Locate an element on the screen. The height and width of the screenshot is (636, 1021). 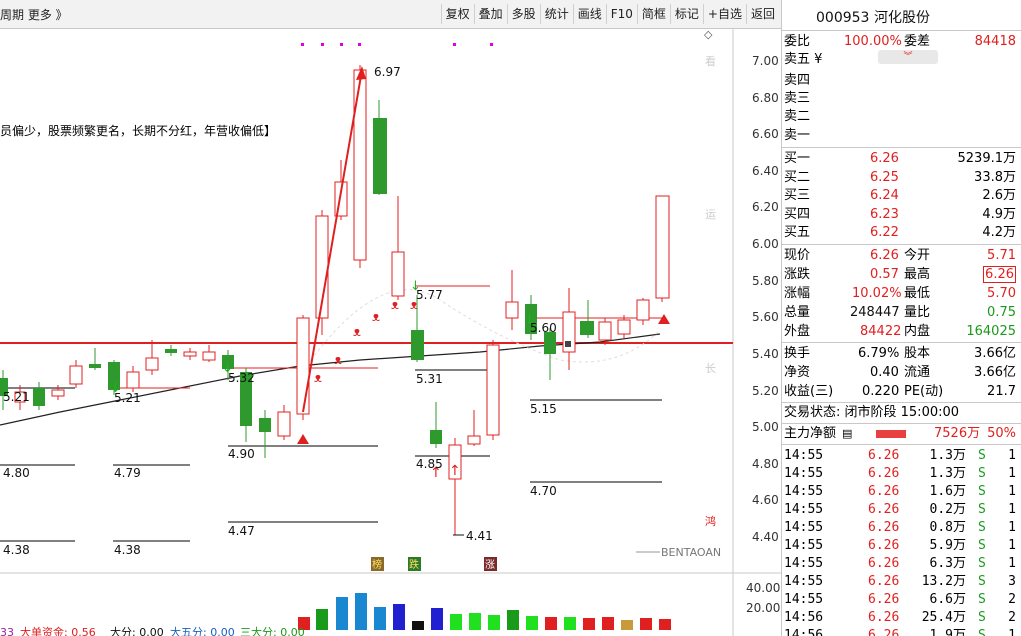
tick-row: 14:55 6.26 13.2万 S 3 is located at coordinates (900, 581).